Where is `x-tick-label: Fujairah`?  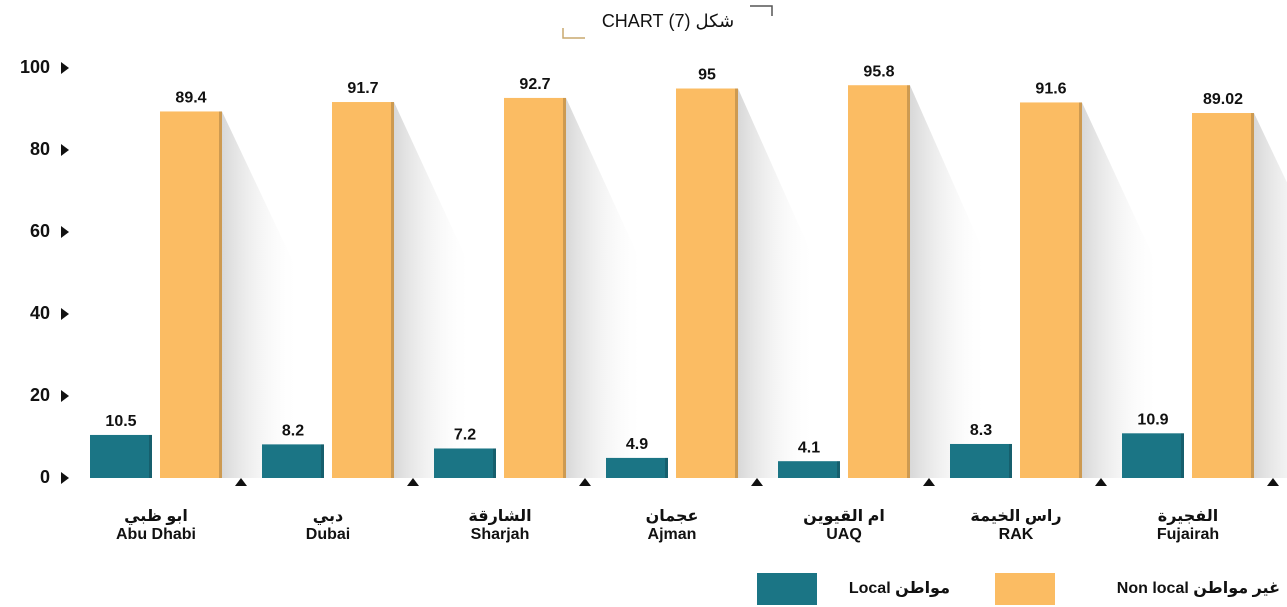 x-tick-label: Fujairah is located at coordinates (1188, 534).